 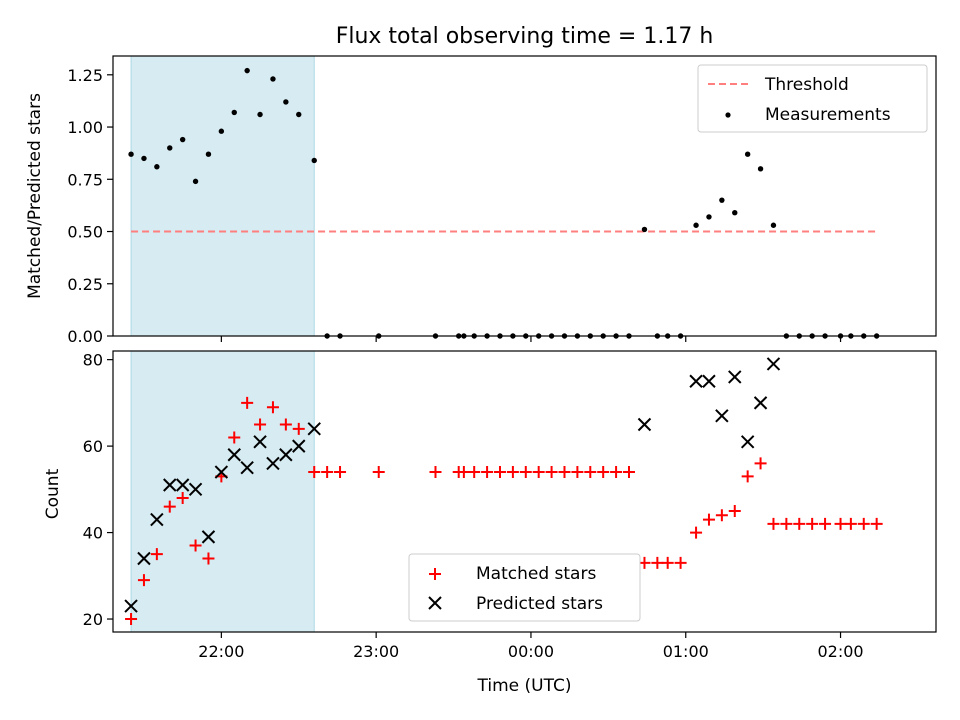 I want to click on ratio-legend-box, so click(x=812, y=98).